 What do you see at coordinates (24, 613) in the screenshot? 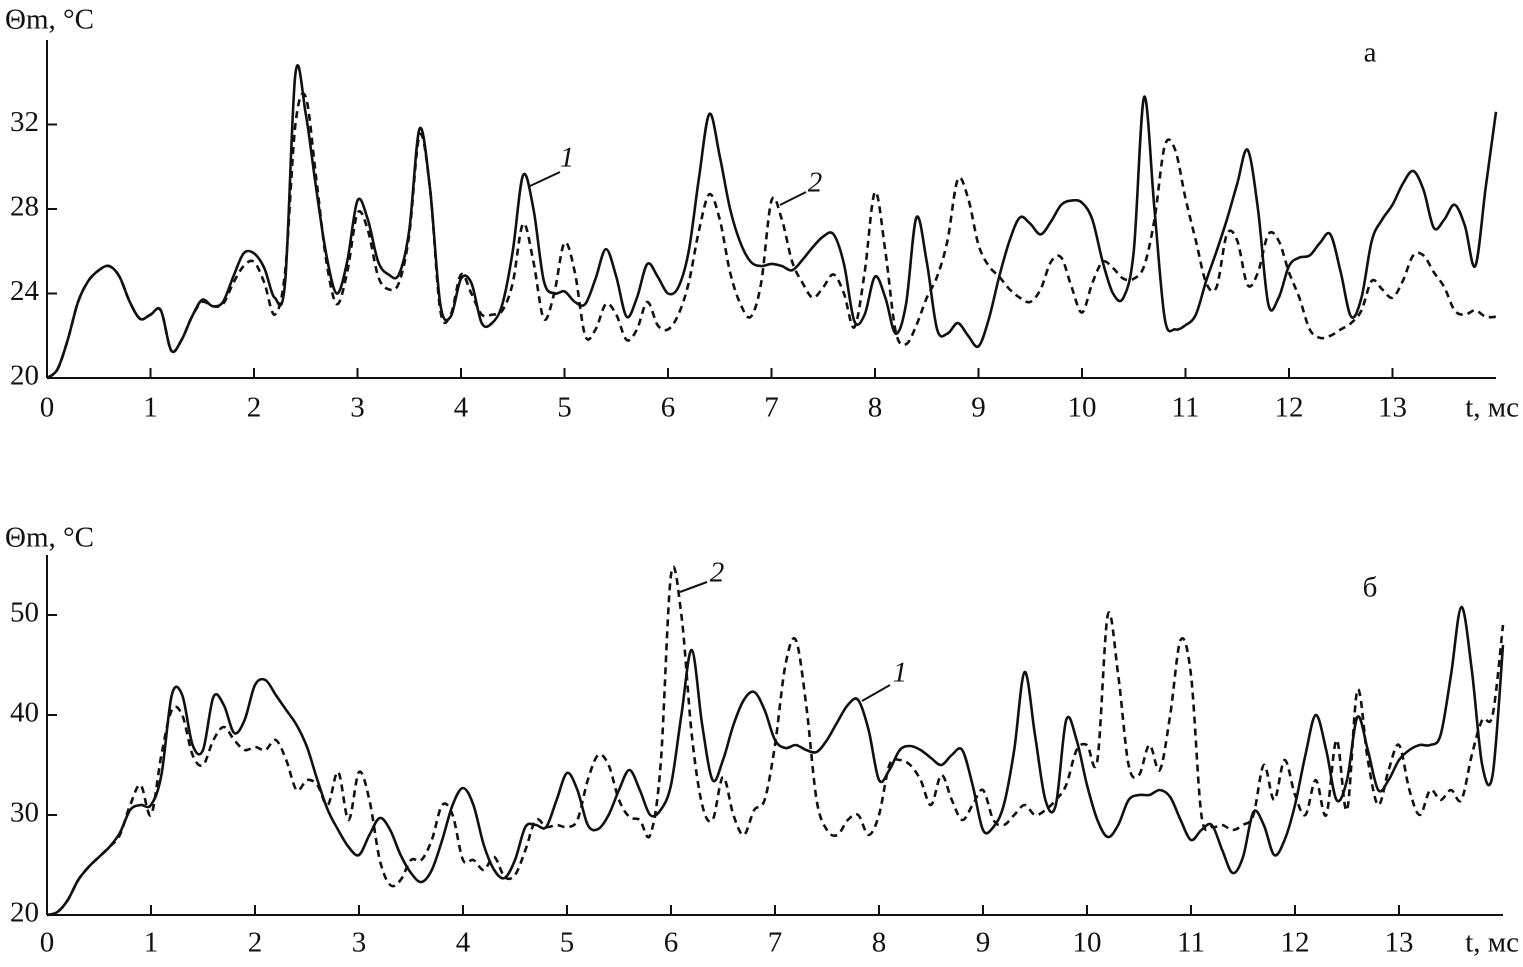
I see `y-tick-label: 50` at bounding box center [24, 613].